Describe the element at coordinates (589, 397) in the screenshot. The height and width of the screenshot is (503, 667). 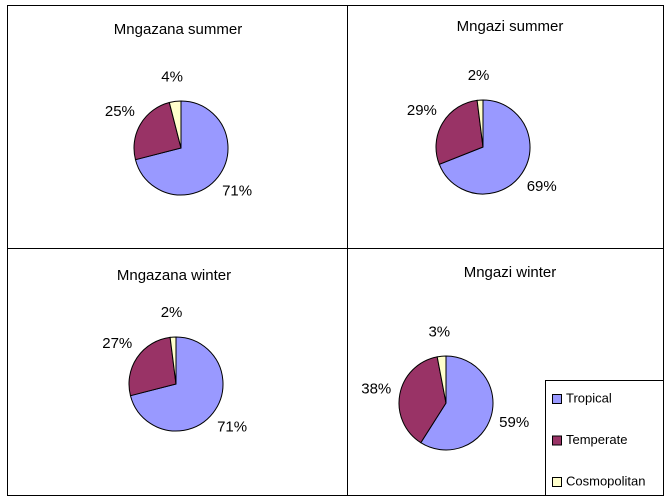
I see `legend-label: Tropical` at that location.